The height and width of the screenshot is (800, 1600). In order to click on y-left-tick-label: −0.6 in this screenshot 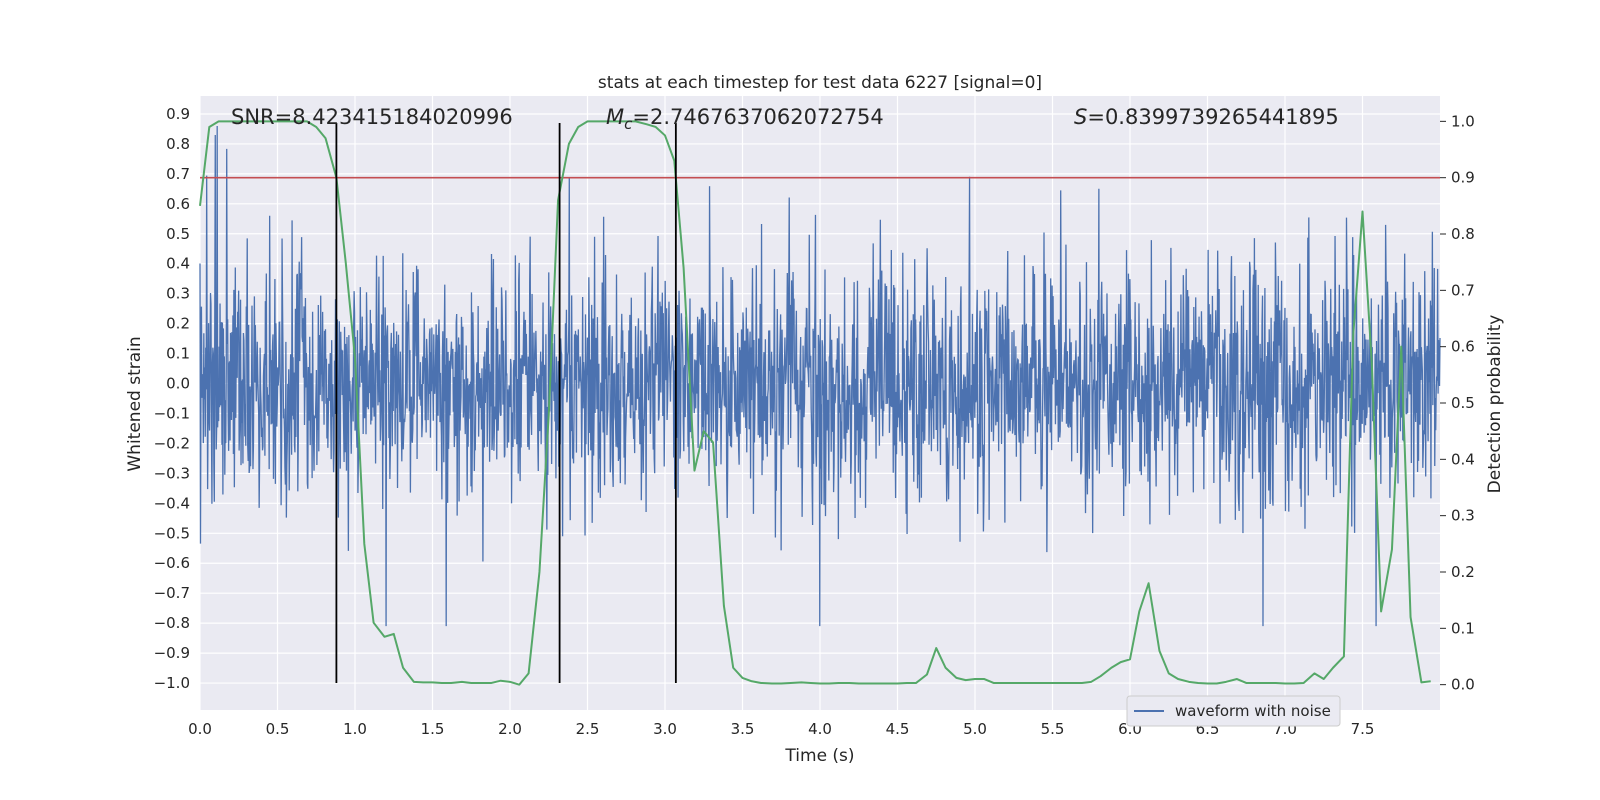, I will do `click(172, 563)`.